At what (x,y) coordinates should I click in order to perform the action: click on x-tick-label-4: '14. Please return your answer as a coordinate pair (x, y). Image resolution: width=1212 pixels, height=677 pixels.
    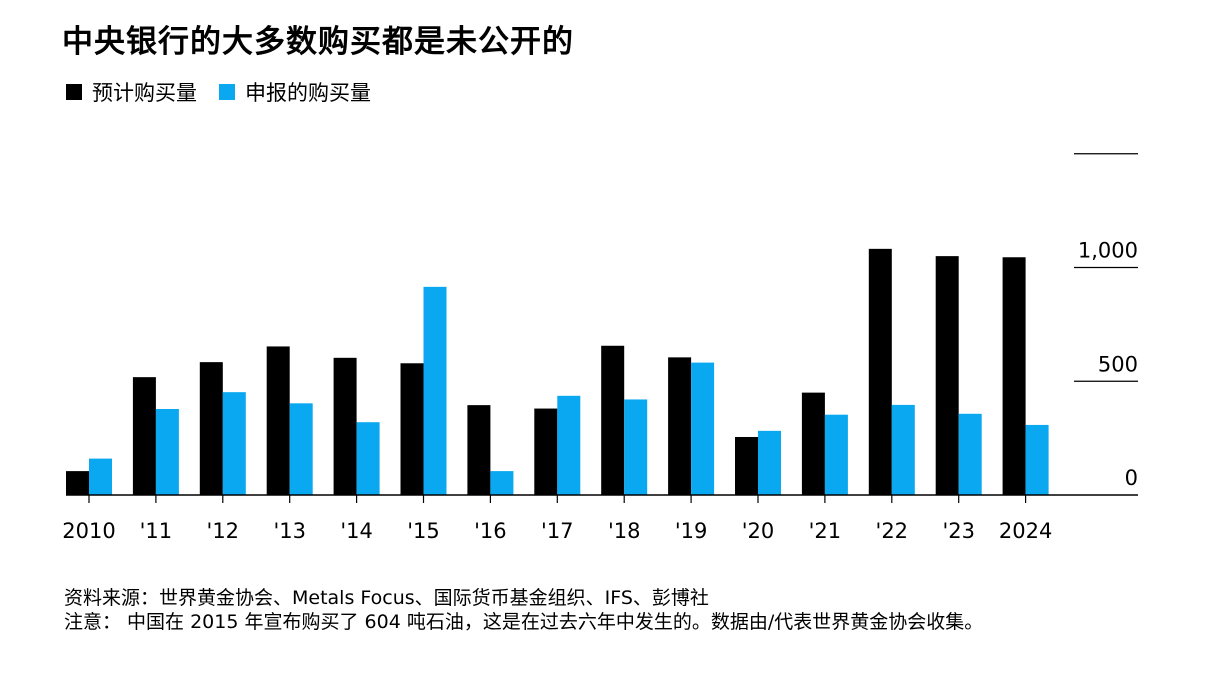
    Looking at the image, I should click on (356, 531).